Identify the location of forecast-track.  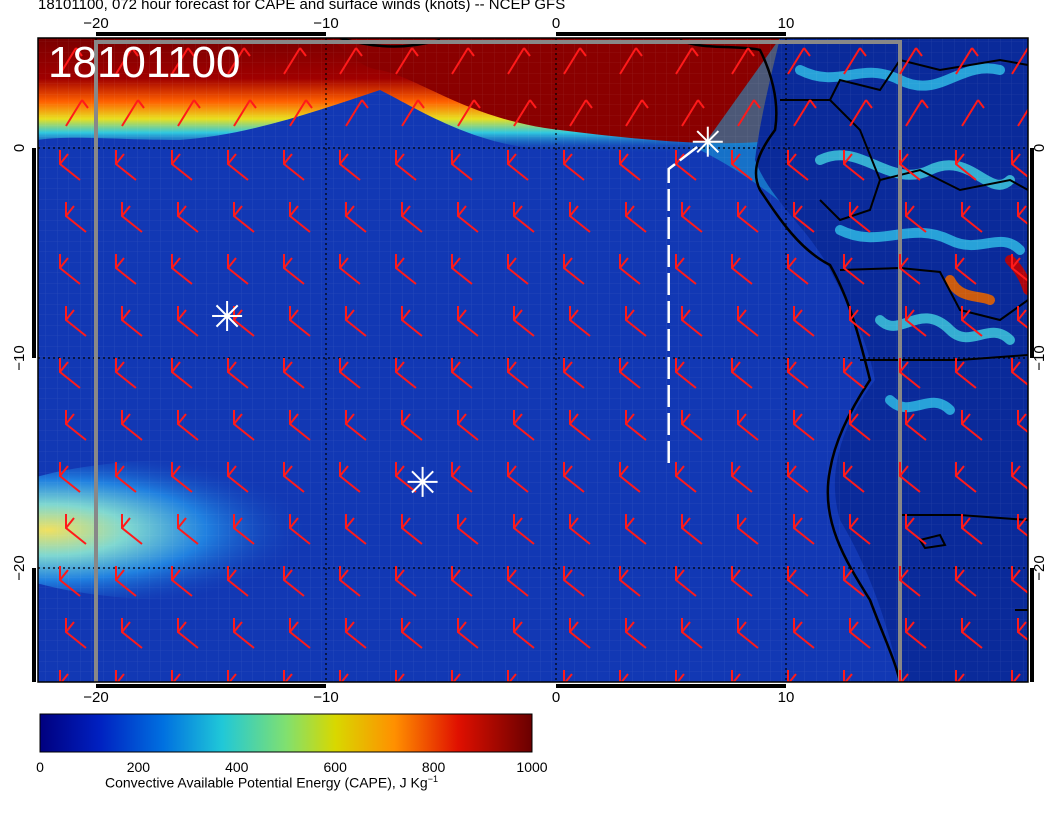
(683, 303).